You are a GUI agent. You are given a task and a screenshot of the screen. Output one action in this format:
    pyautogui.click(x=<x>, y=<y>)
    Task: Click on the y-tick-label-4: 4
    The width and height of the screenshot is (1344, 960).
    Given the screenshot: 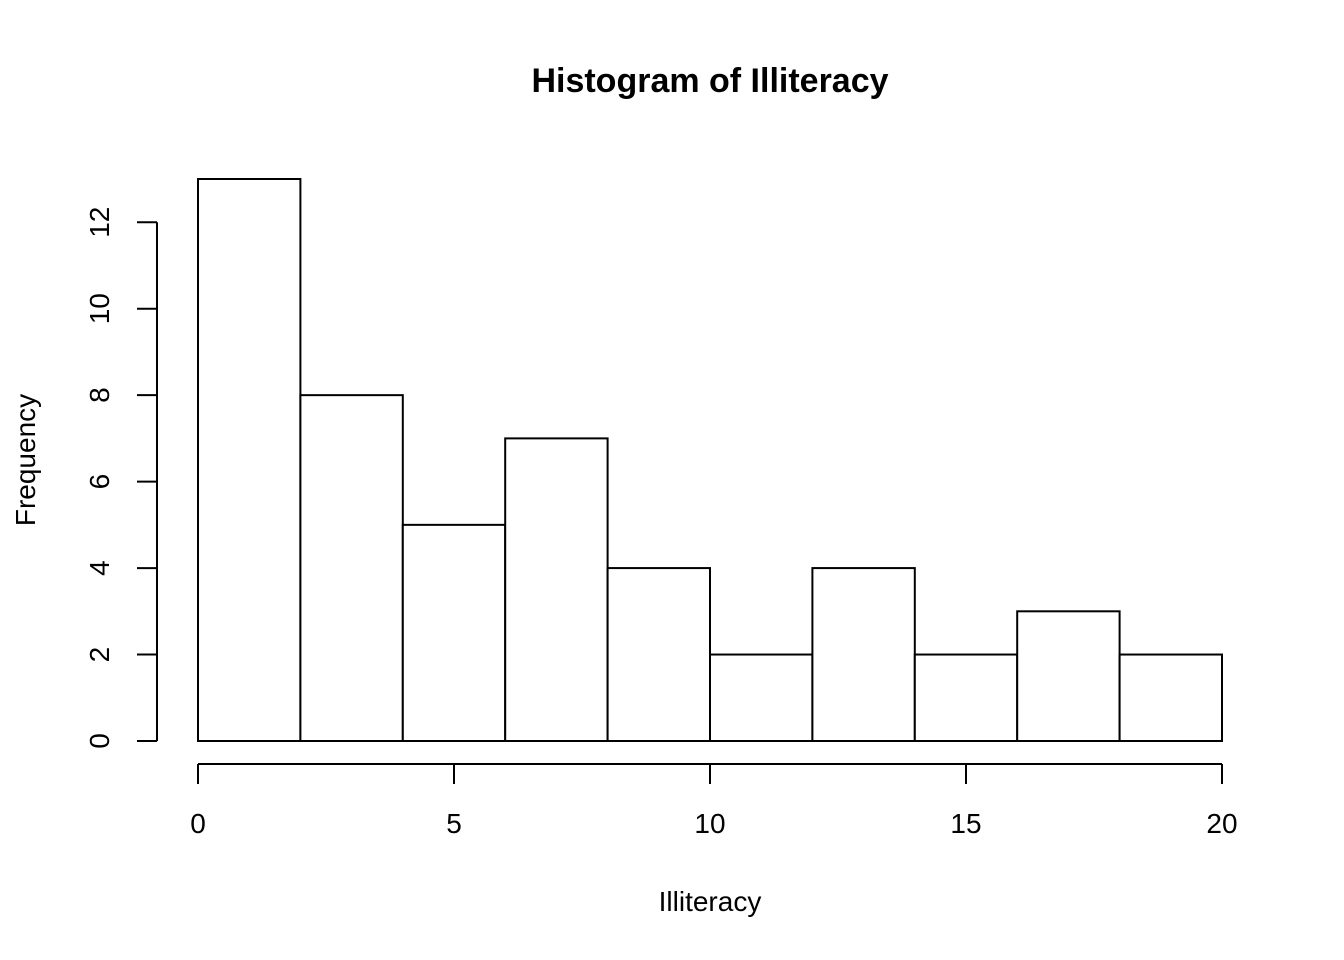 What is the action you would take?
    pyautogui.click(x=99, y=568)
    